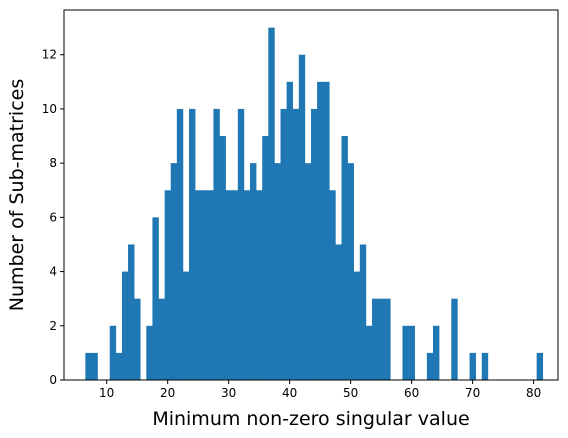 The height and width of the screenshot is (438, 568). Describe the element at coordinates (53, 380) in the screenshot. I see `y-tick-label: 0` at that location.